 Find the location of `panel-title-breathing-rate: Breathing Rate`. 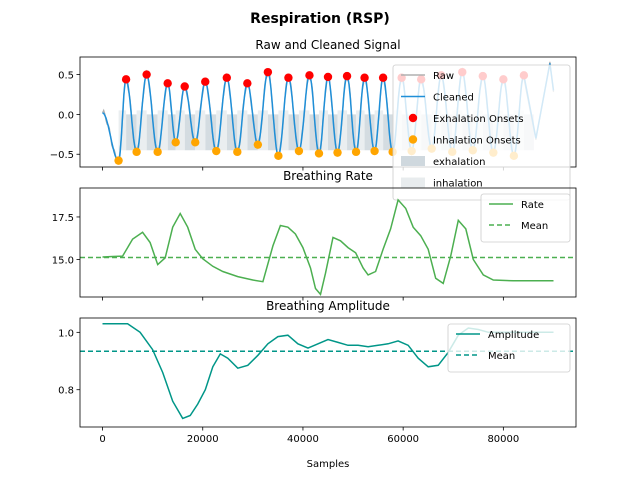

panel-title-breathing-rate: Breathing Rate is located at coordinates (328, 176).